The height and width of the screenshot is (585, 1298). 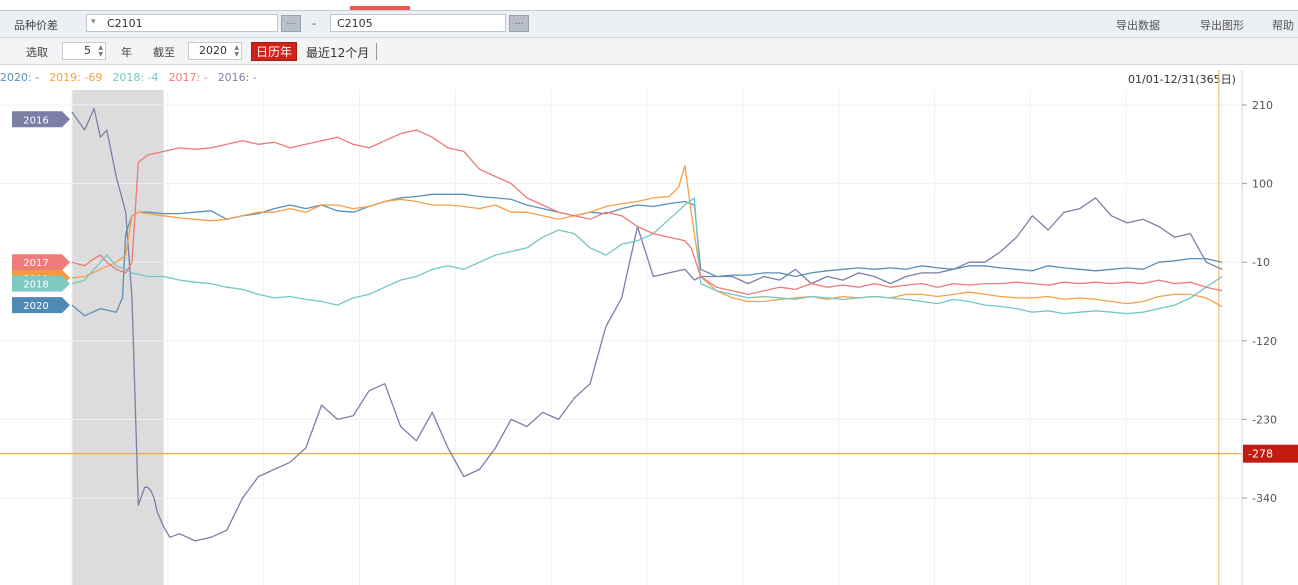 I want to click on year-tags: 20162017201920182020, so click(x=41, y=212).